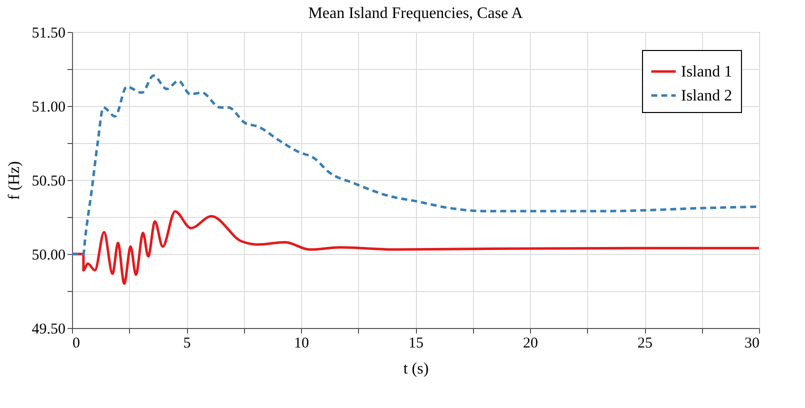 The width and height of the screenshot is (805, 408). Describe the element at coordinates (49, 108) in the screenshot. I see `y-tick-label: 51.00` at that location.